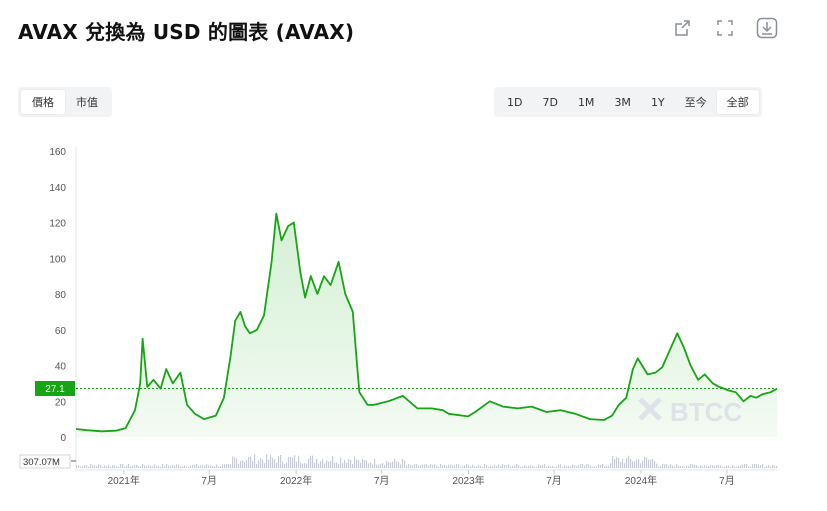 This screenshot has width=827, height=511. I want to click on y-tick-label: 80, so click(61, 295).